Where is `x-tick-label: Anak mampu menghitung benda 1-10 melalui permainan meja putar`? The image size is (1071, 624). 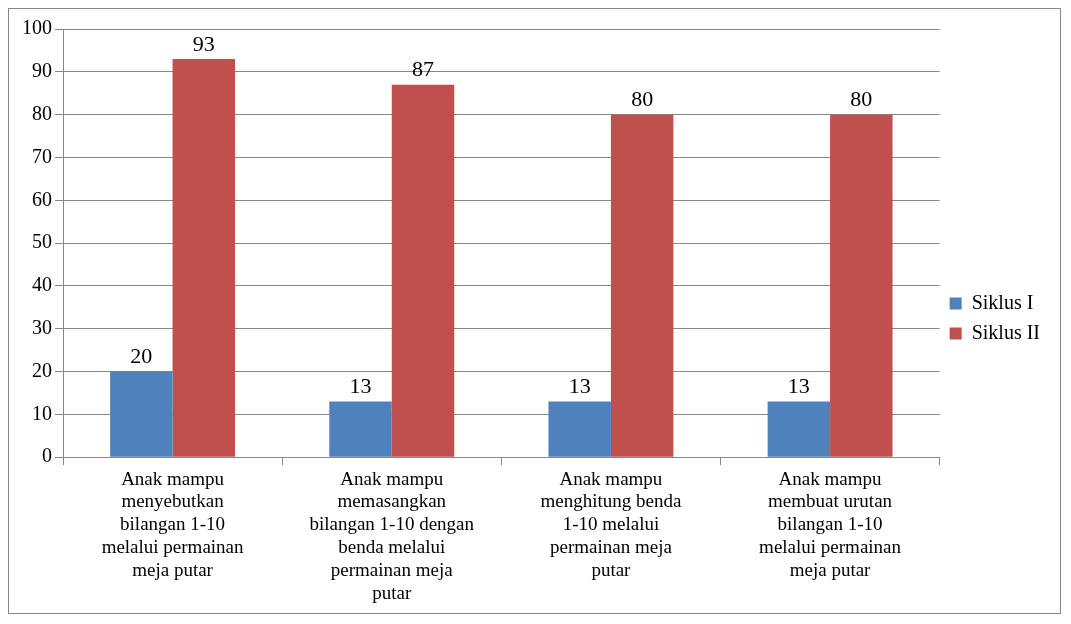
x-tick-label: Anak mampu menghitung benda 1-10 melalui permainan meja putar is located at coordinates (611, 523).